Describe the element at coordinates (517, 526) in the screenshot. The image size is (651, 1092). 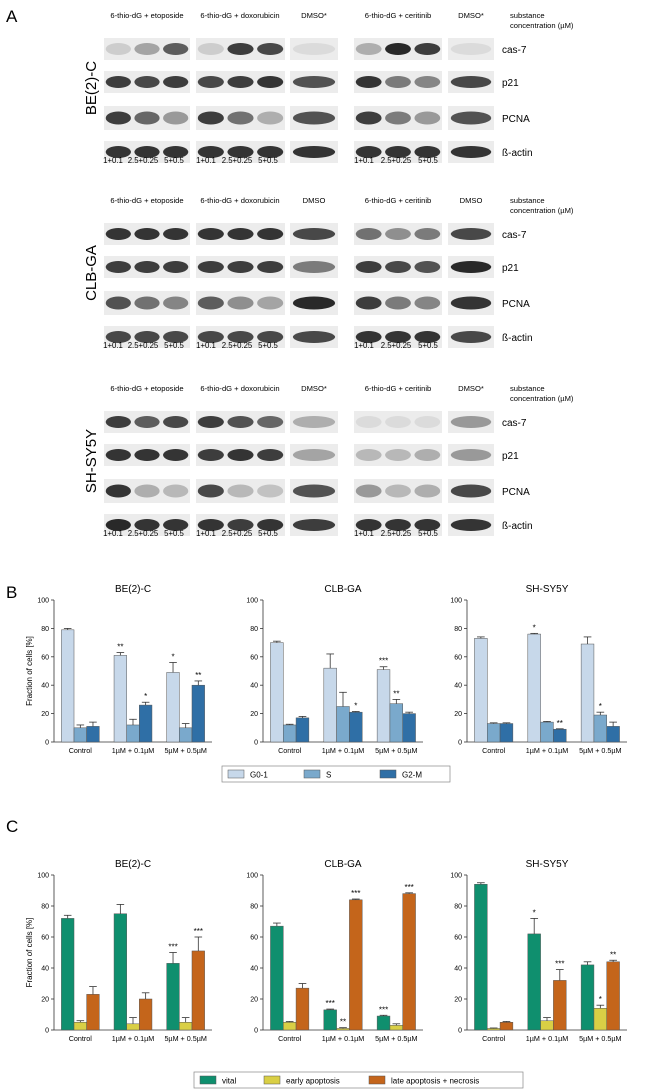
I see `protein-label: ß-actin` at that location.